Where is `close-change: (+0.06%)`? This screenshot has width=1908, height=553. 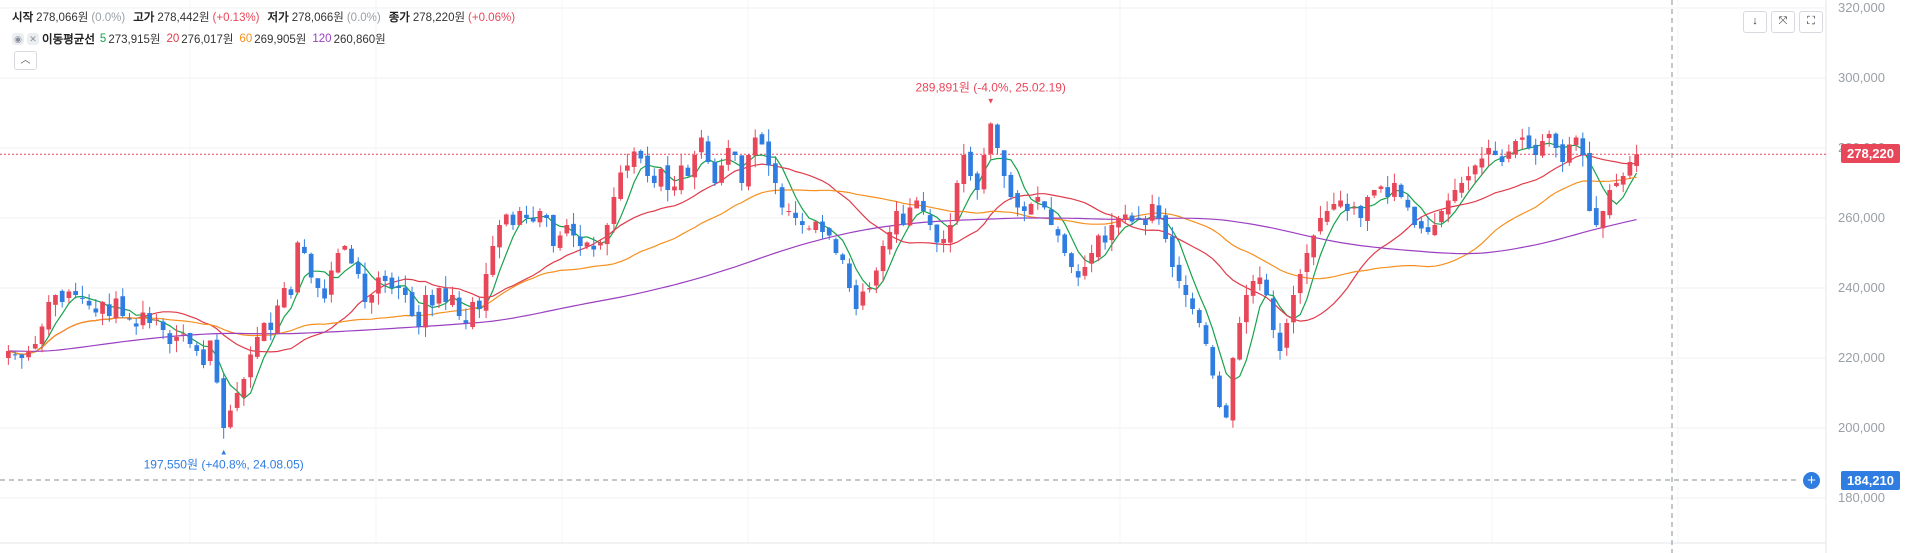
close-change: (+0.06%) is located at coordinates (492, 18).